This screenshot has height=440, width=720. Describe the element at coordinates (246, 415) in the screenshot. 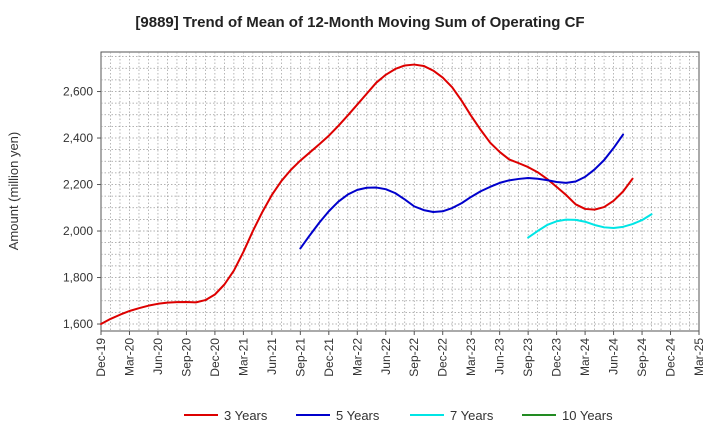

I see `legend-label: 3 Years` at that location.